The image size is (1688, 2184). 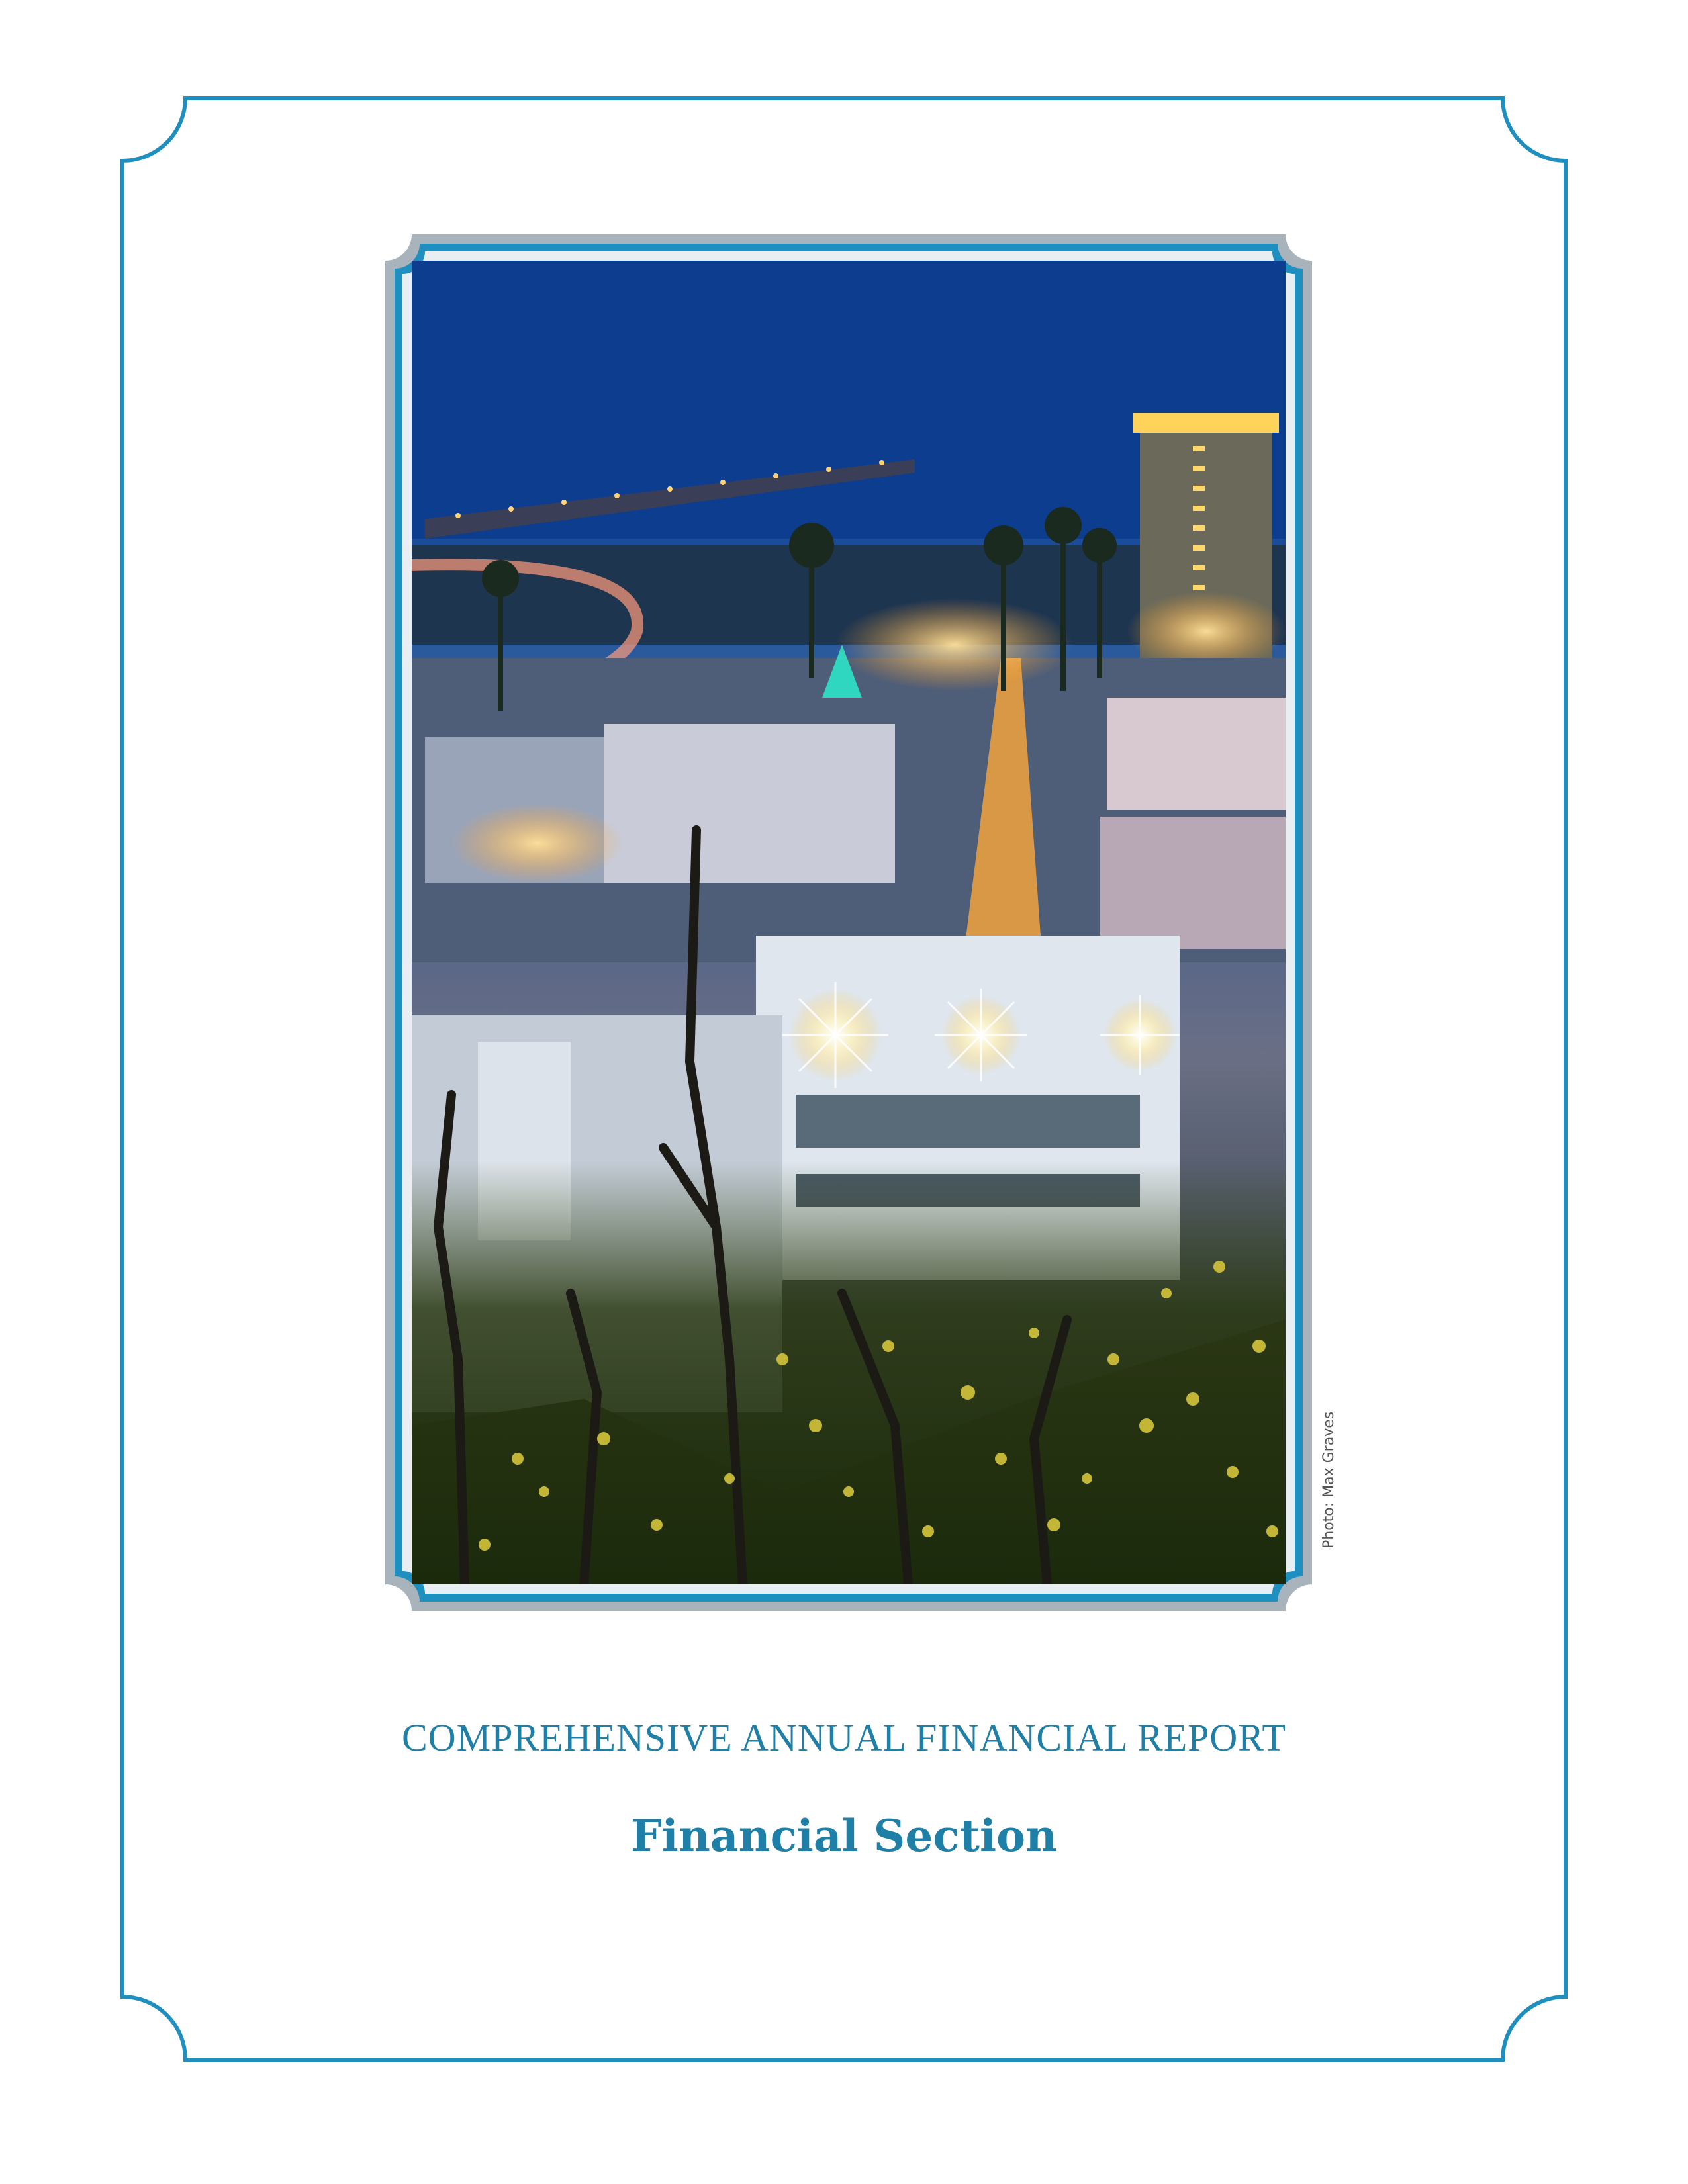 What do you see at coordinates (844, 1836) in the screenshot?
I see `section-title: Financial Section` at bounding box center [844, 1836].